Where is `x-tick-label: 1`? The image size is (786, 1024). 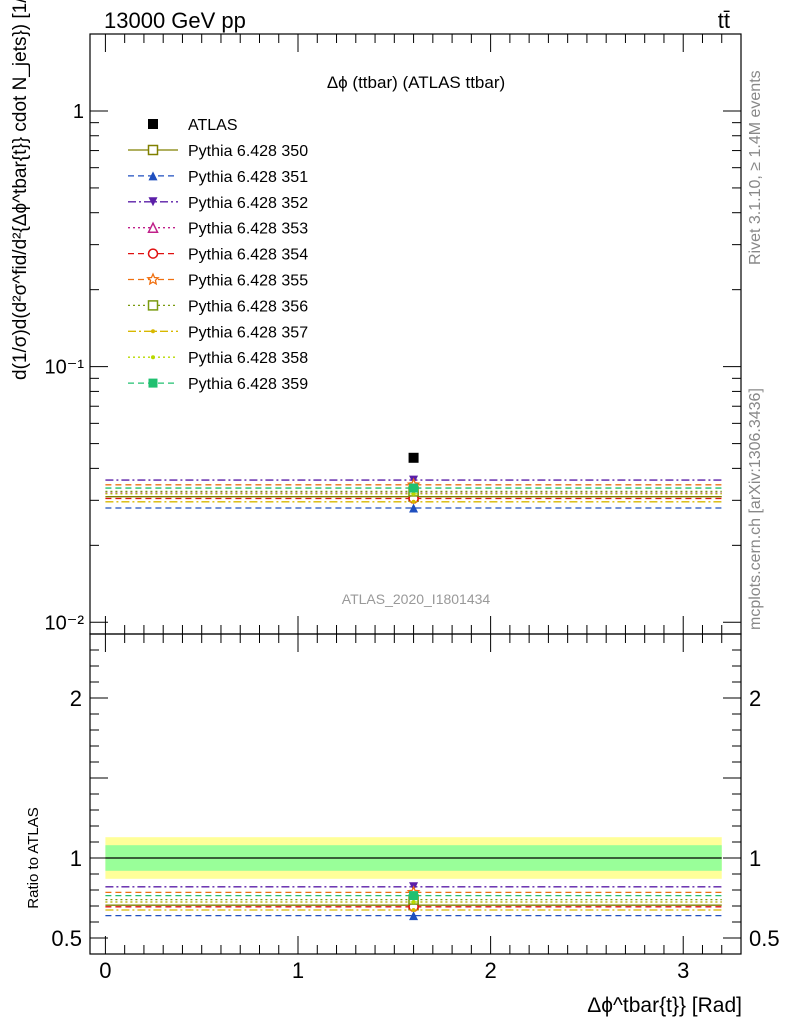
x-tick-label: 1 is located at coordinates (298, 970).